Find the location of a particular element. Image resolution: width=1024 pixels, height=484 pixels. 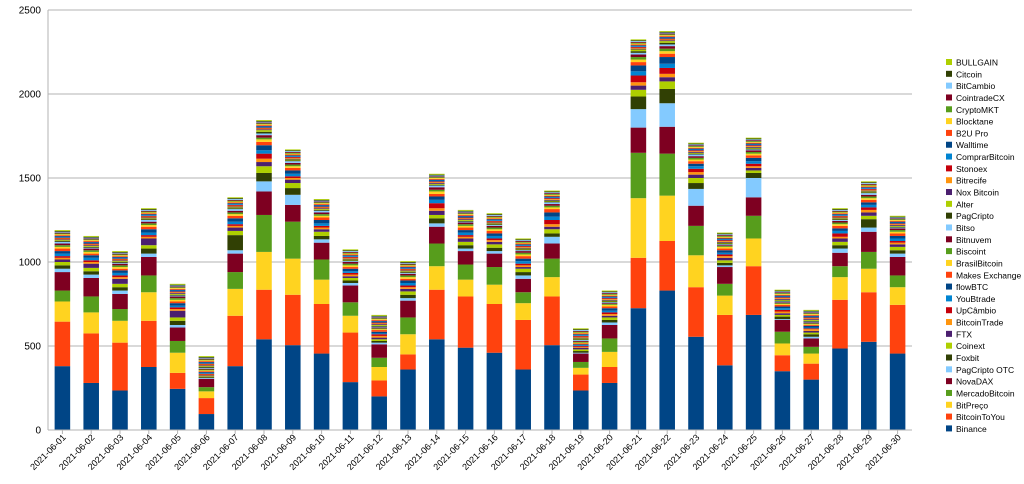

legend-label: B2U Pro is located at coordinates (972, 133).